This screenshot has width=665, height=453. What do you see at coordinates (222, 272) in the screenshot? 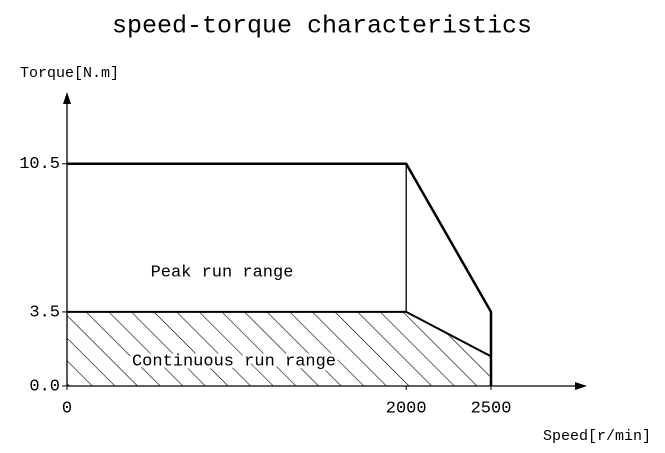
I see `peak-range-label: Peak run range` at bounding box center [222, 272].